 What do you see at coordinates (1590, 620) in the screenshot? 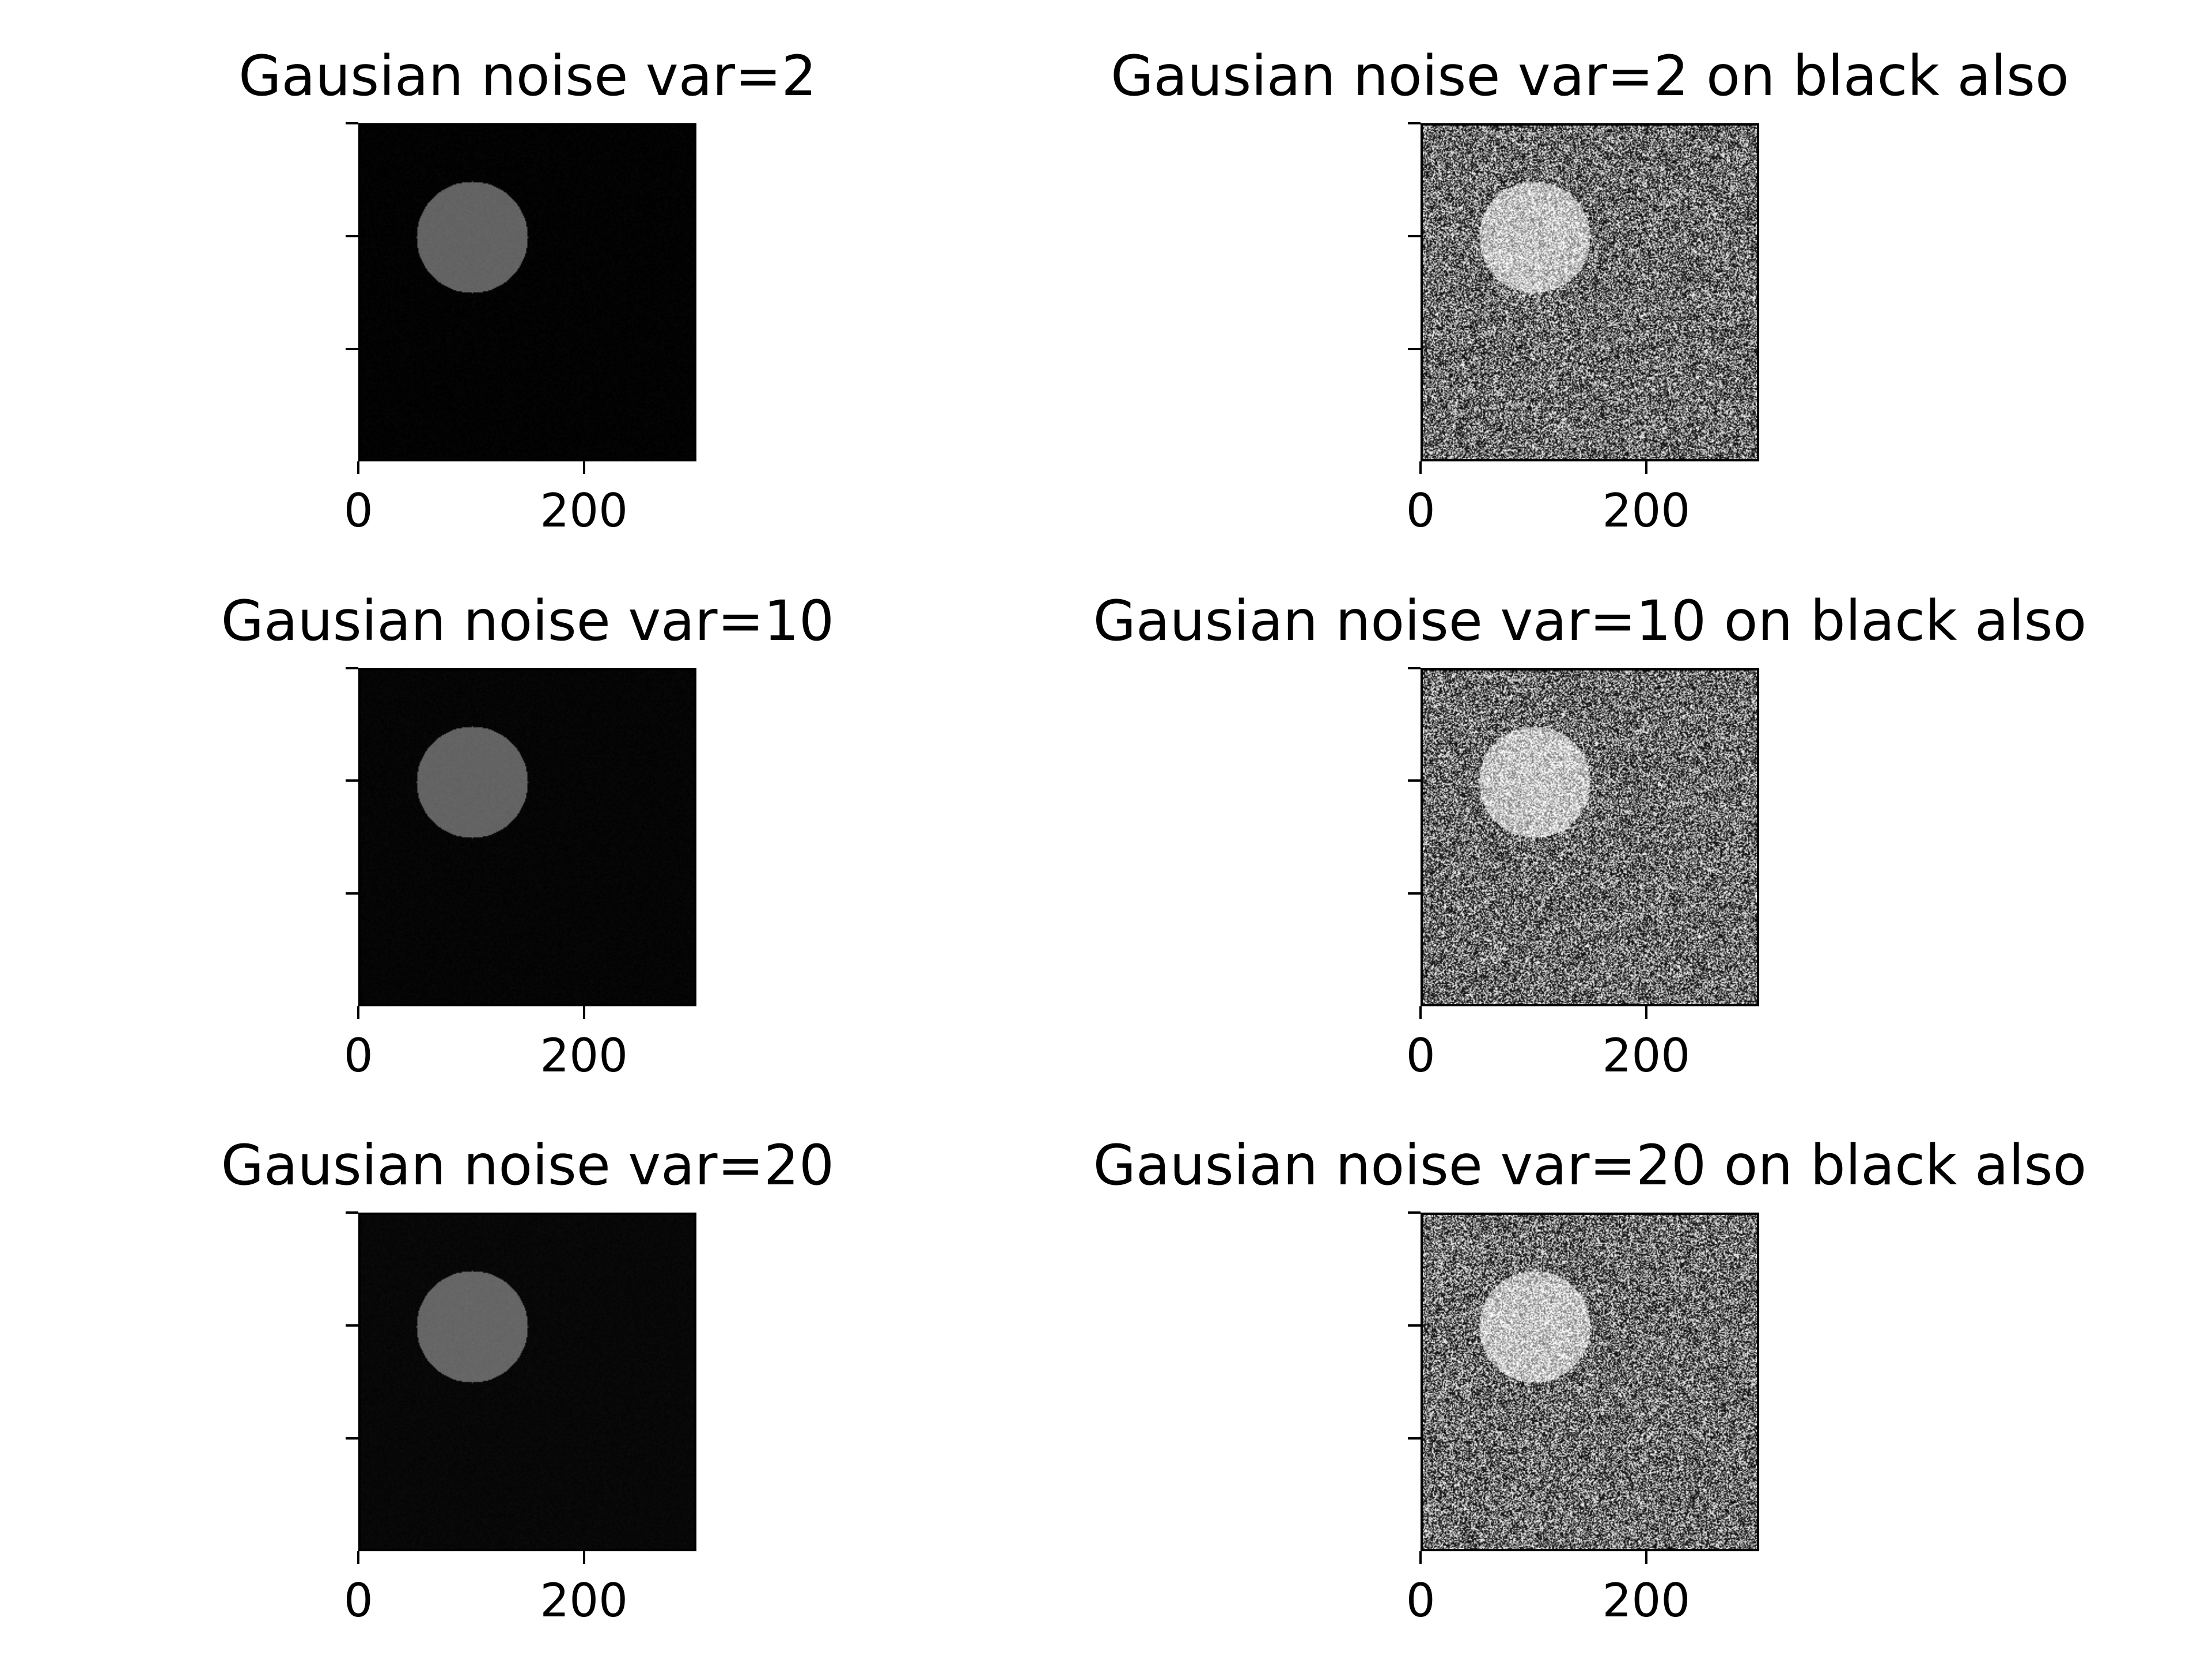
I see `chart-title: Gausian noise var=10 on black also` at bounding box center [1590, 620].